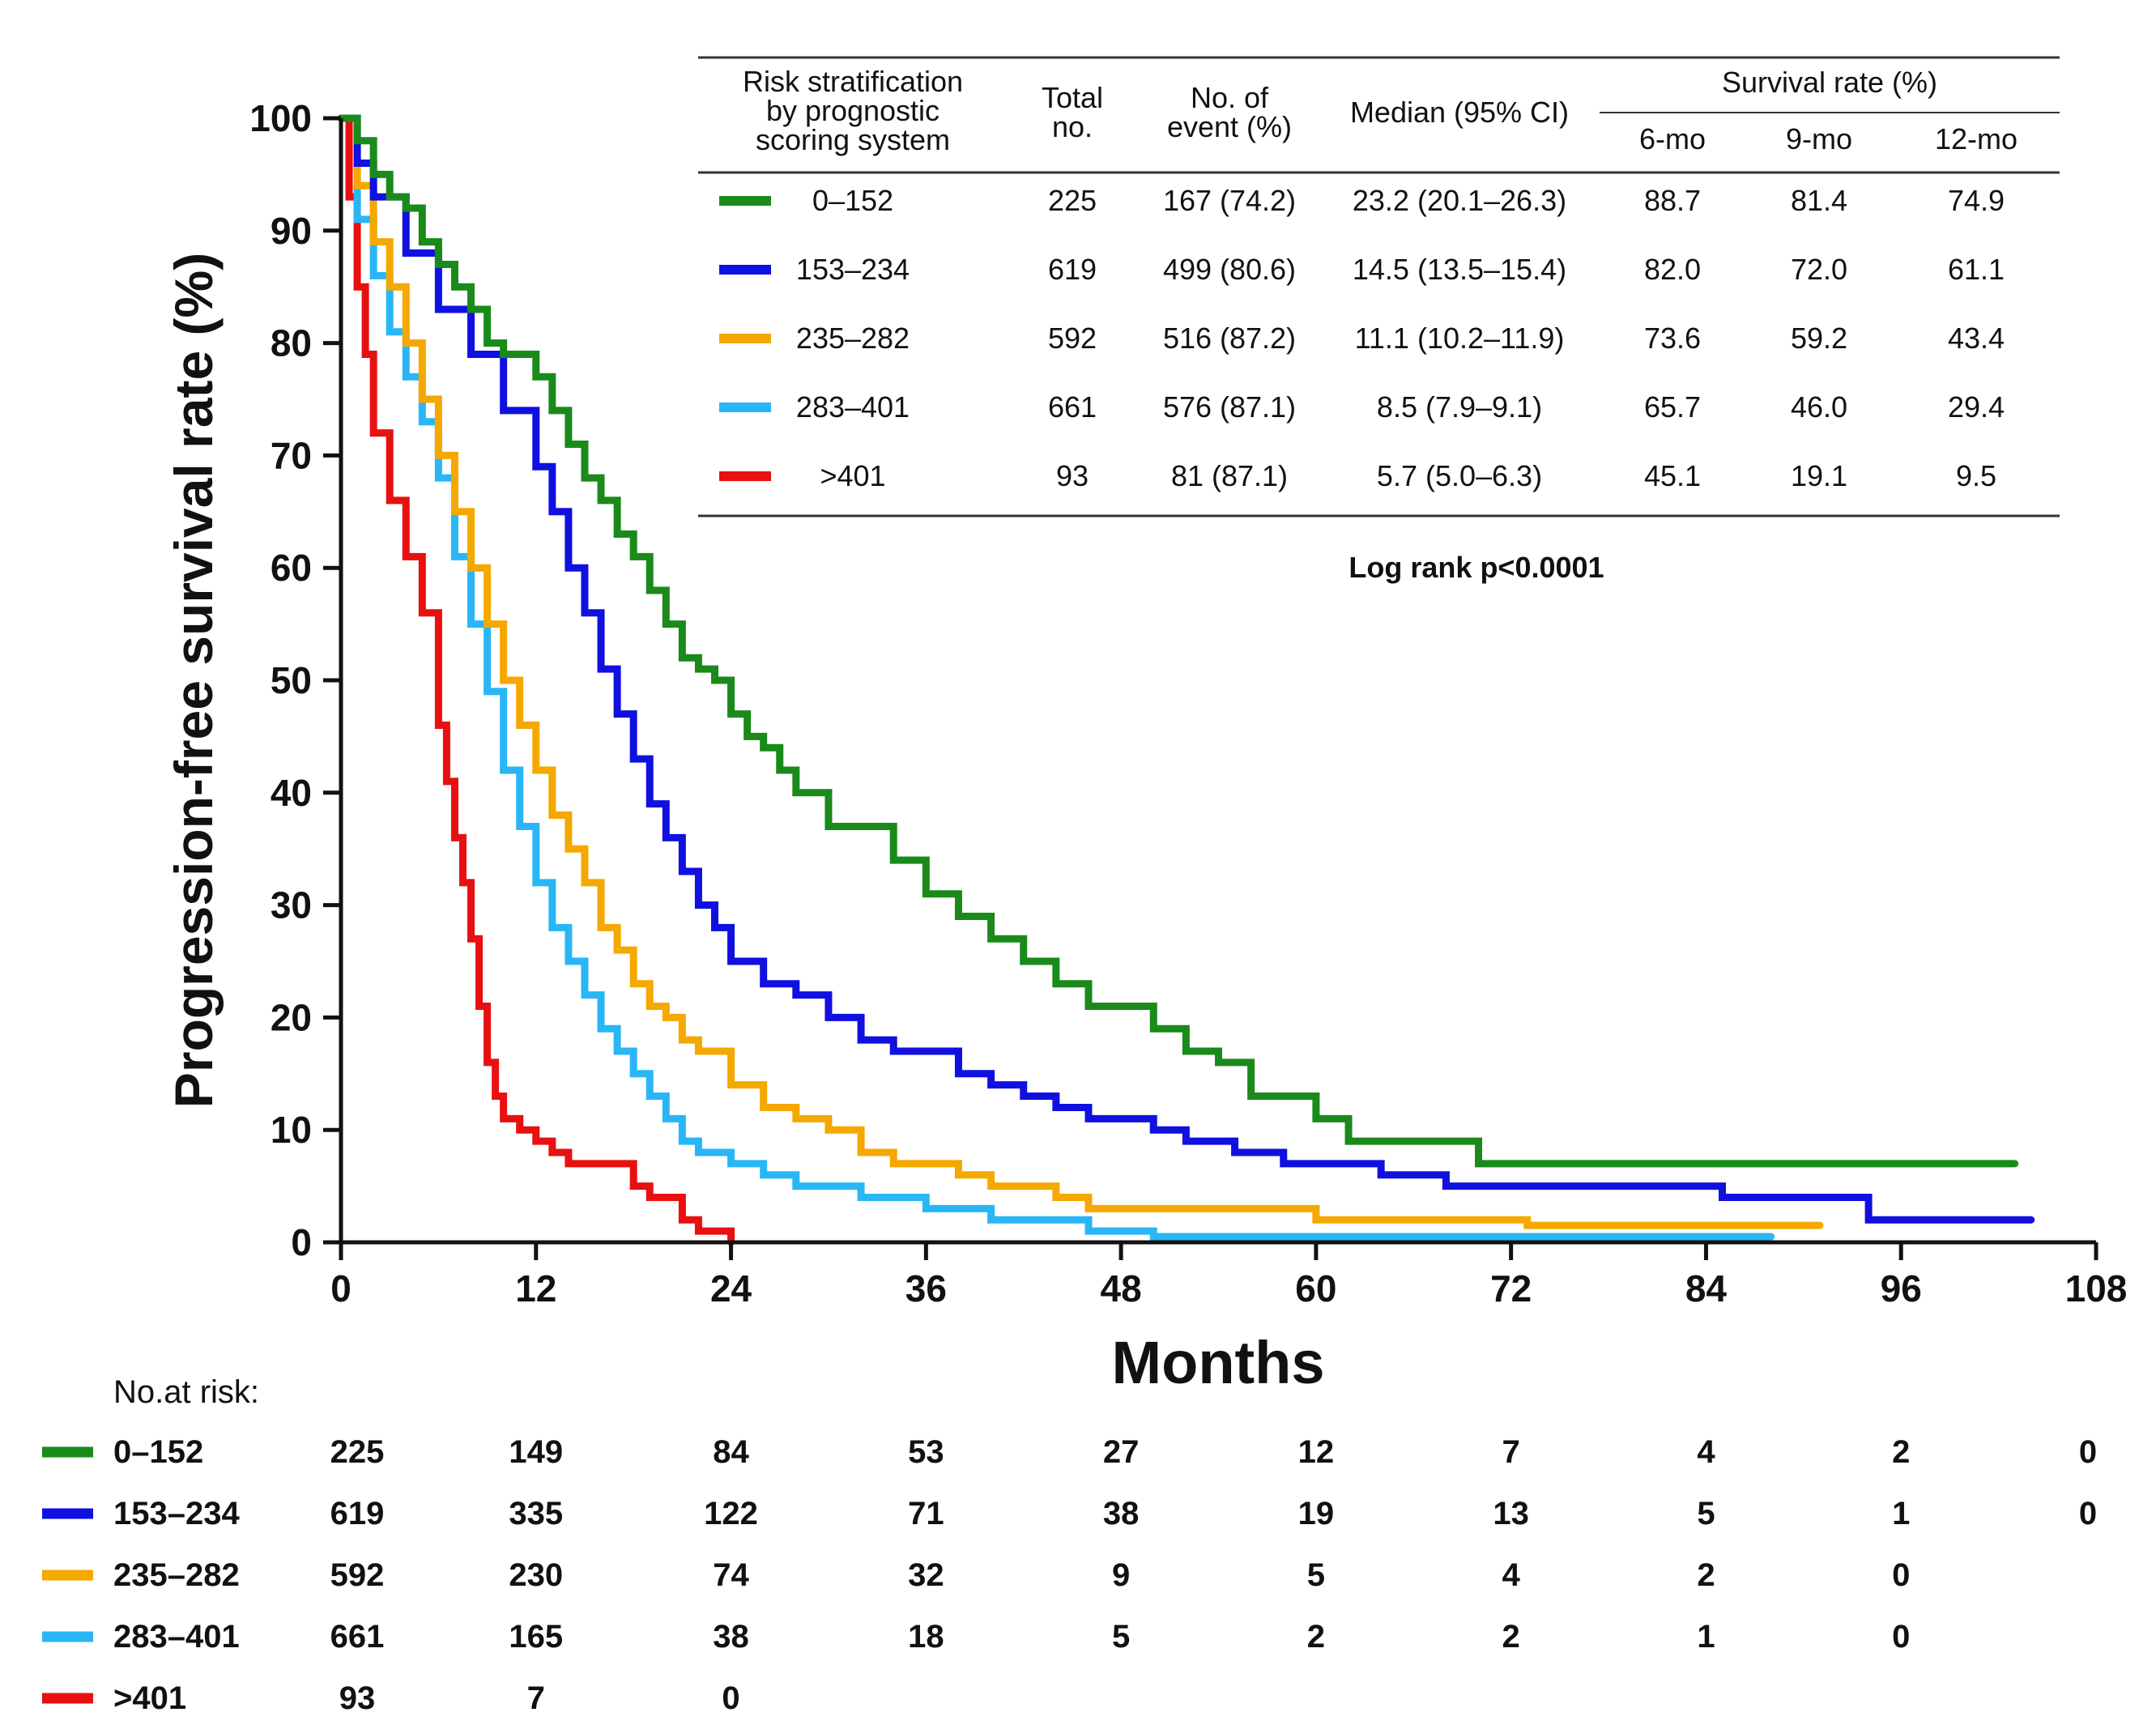  What do you see at coordinates (731, 1637) in the screenshot?
I see `at-risk-value: 38` at bounding box center [731, 1637].